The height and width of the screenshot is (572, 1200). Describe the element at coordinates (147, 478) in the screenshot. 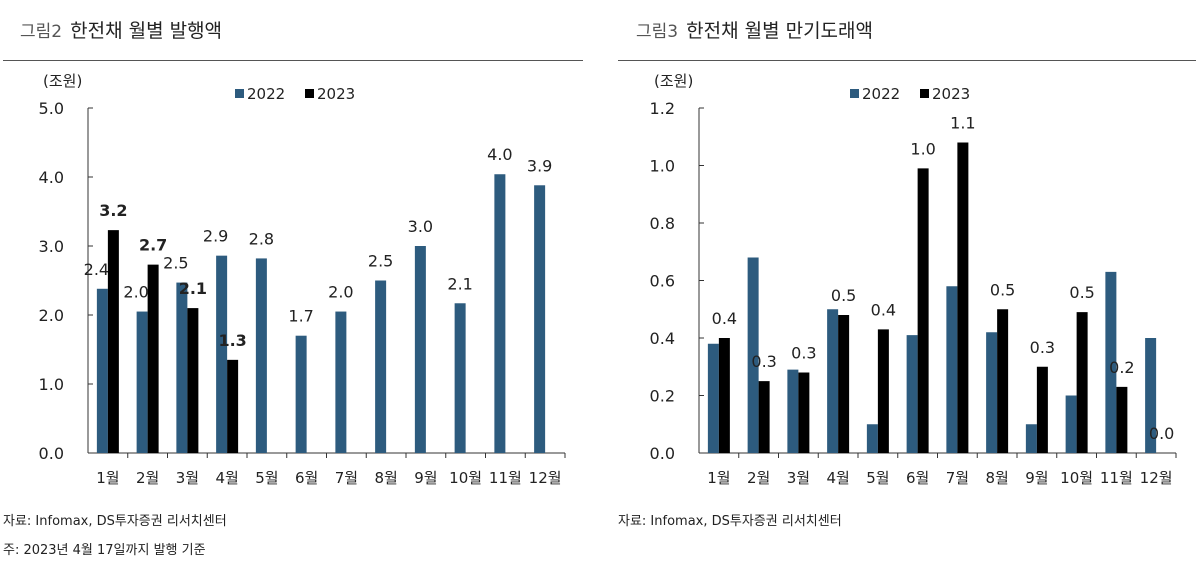

I see `x-tick-label: 2월` at that location.